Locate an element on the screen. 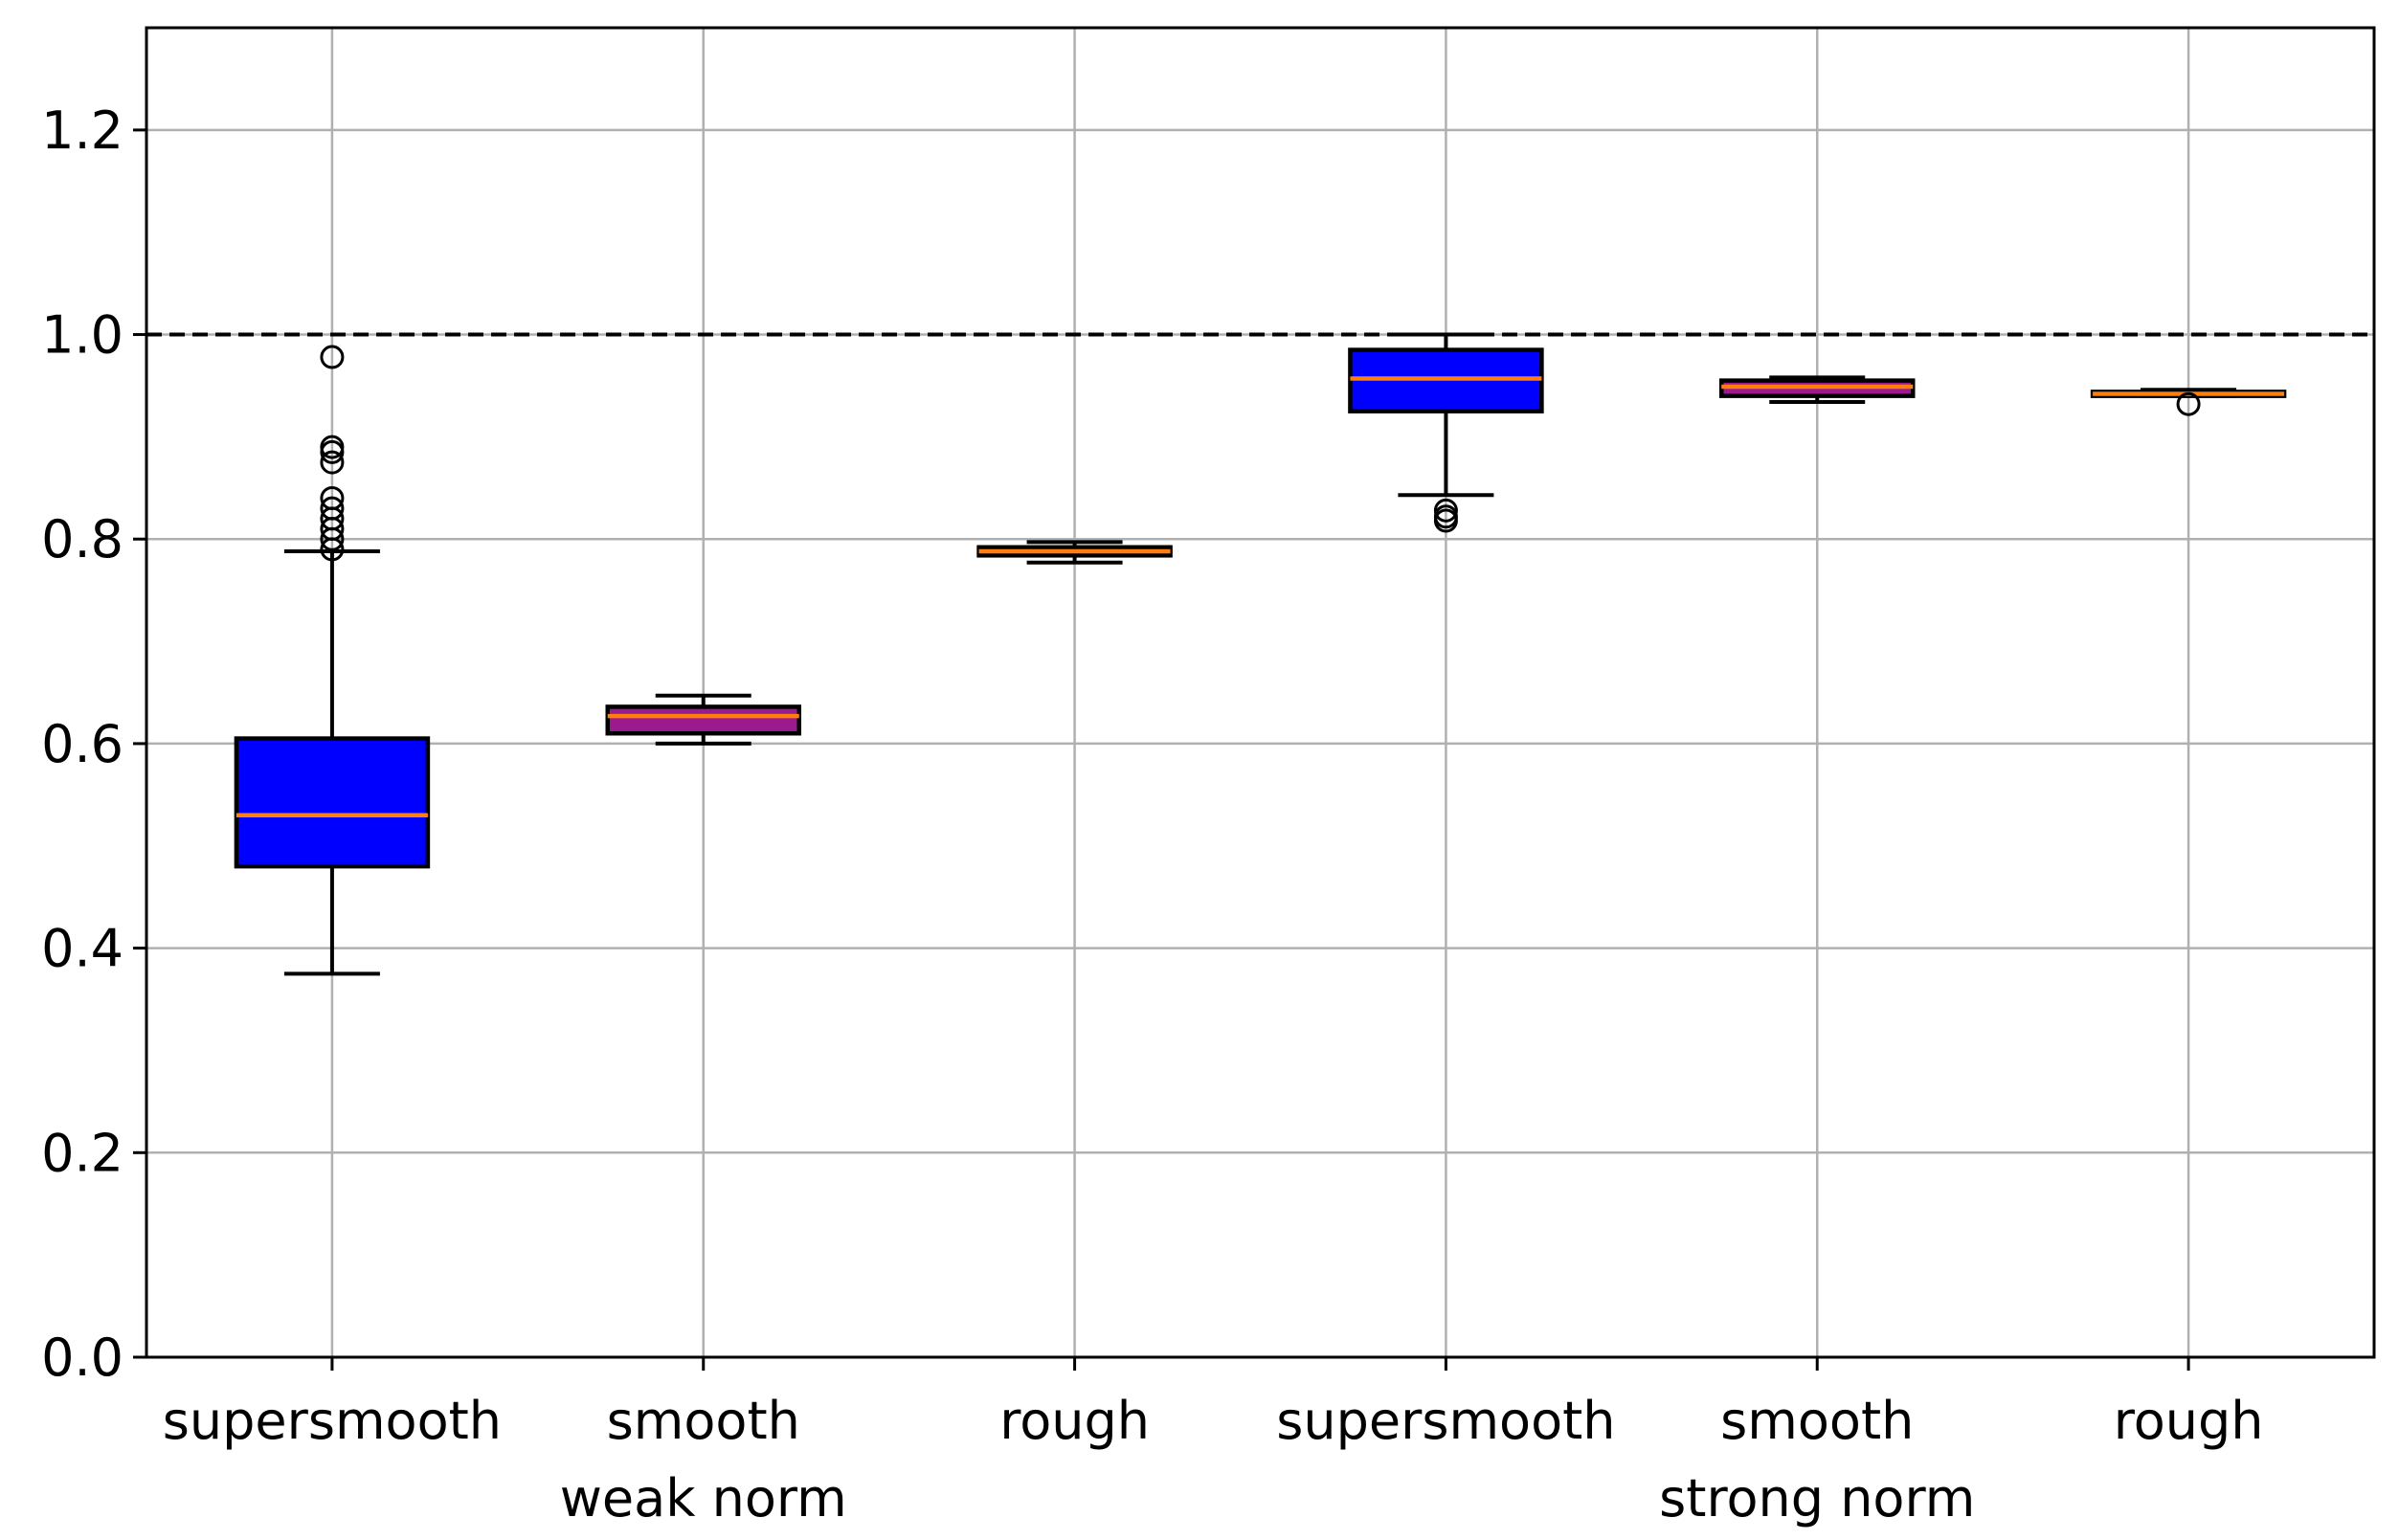 This screenshot has width=2399, height=1540. y-tick-label: 0.2 is located at coordinates (82, 1153).